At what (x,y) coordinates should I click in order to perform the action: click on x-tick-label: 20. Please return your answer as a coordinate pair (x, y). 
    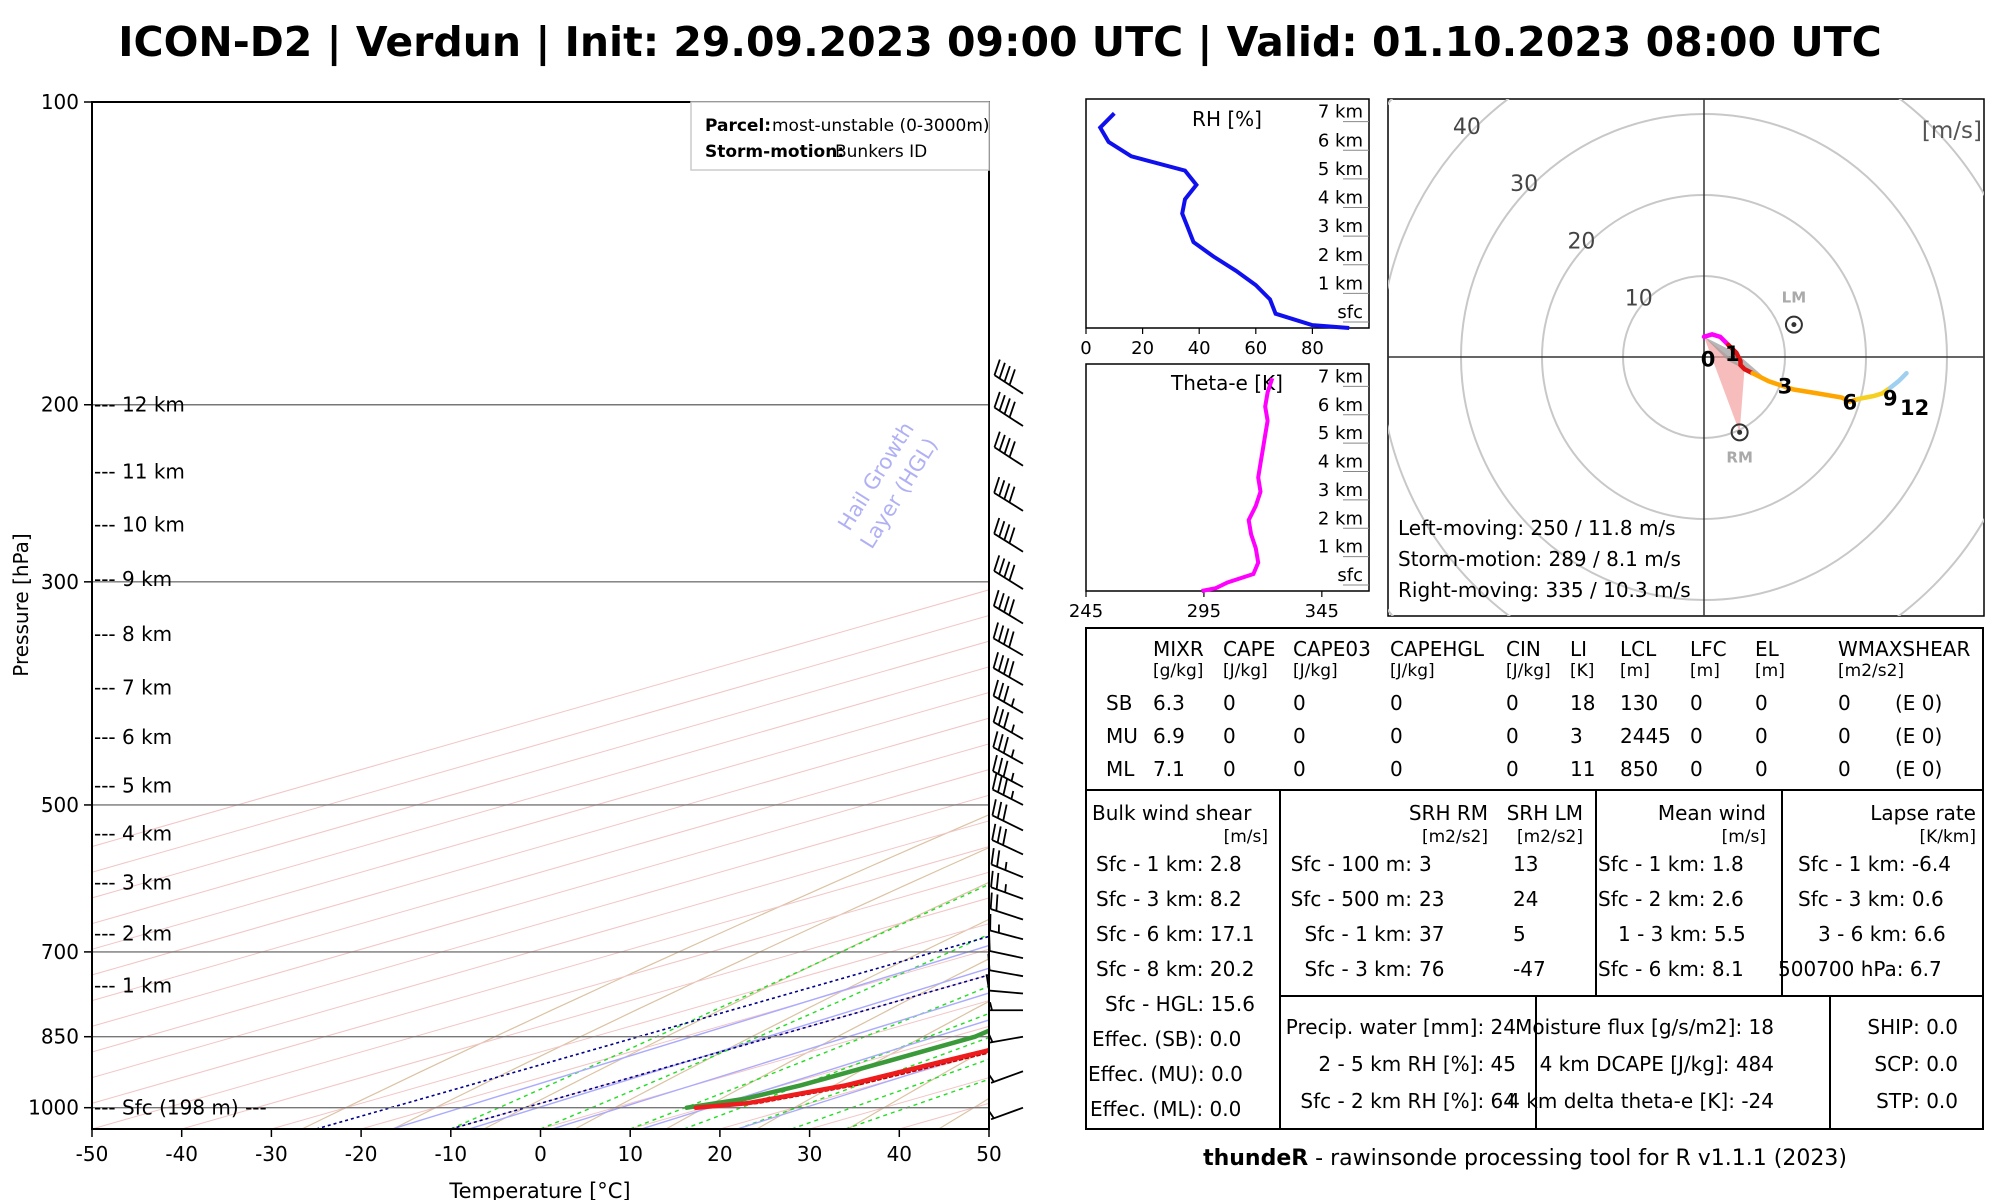
    Looking at the image, I should click on (1142, 348).